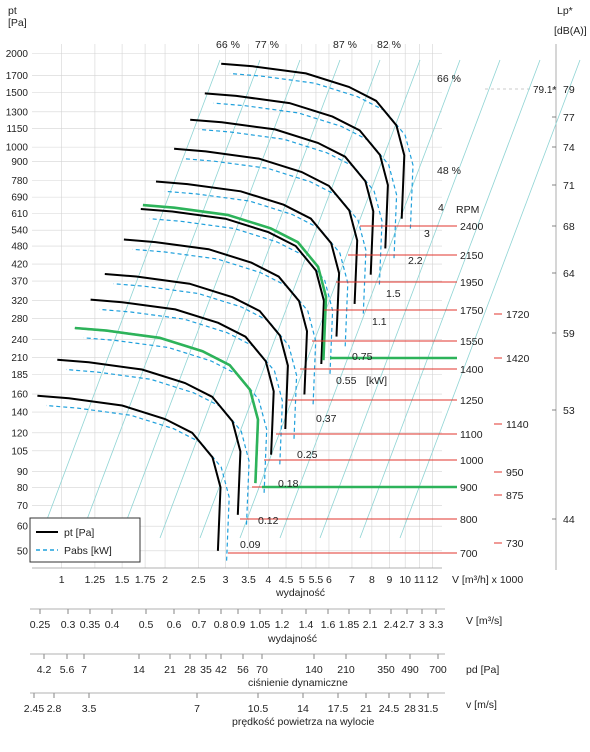  I want to click on pd-tick-label: 21, so click(170, 670).